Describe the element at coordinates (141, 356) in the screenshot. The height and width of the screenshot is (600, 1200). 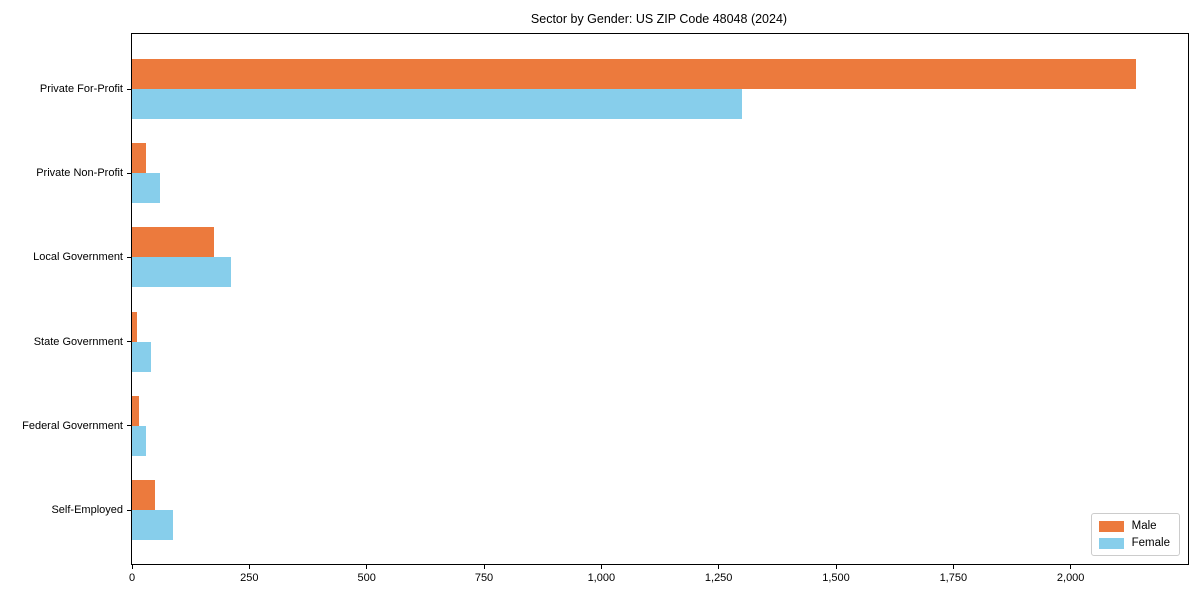
I see `bar-female-state-government` at that location.